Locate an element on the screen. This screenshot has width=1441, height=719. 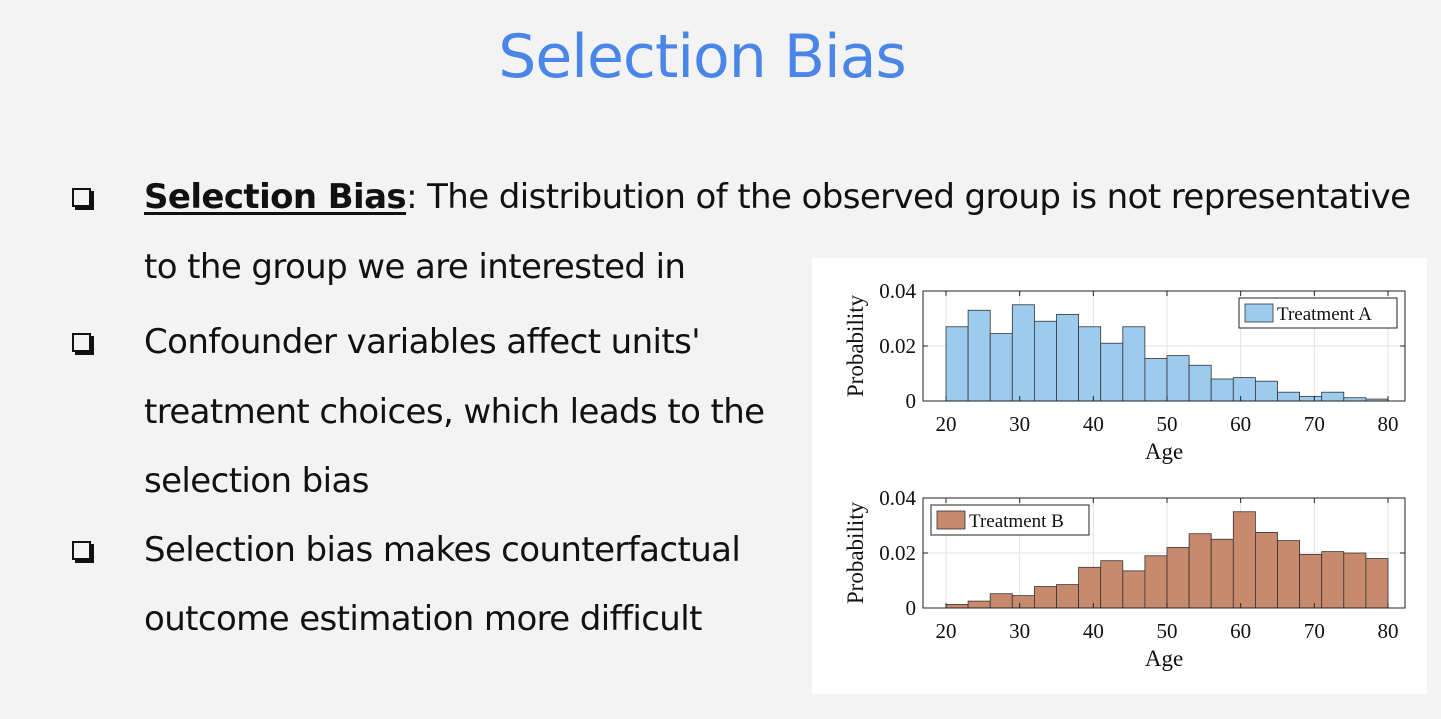
legend-label: Treatment B is located at coordinates (1016, 521).